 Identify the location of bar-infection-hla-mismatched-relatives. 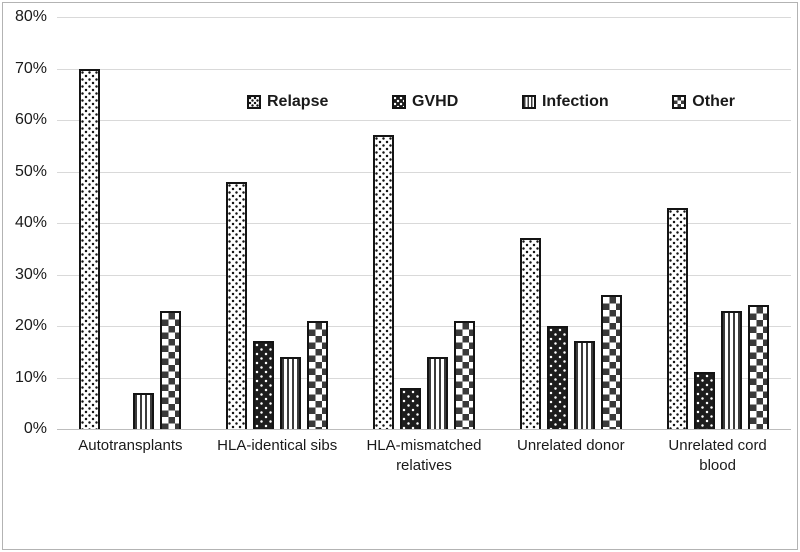
(437, 392).